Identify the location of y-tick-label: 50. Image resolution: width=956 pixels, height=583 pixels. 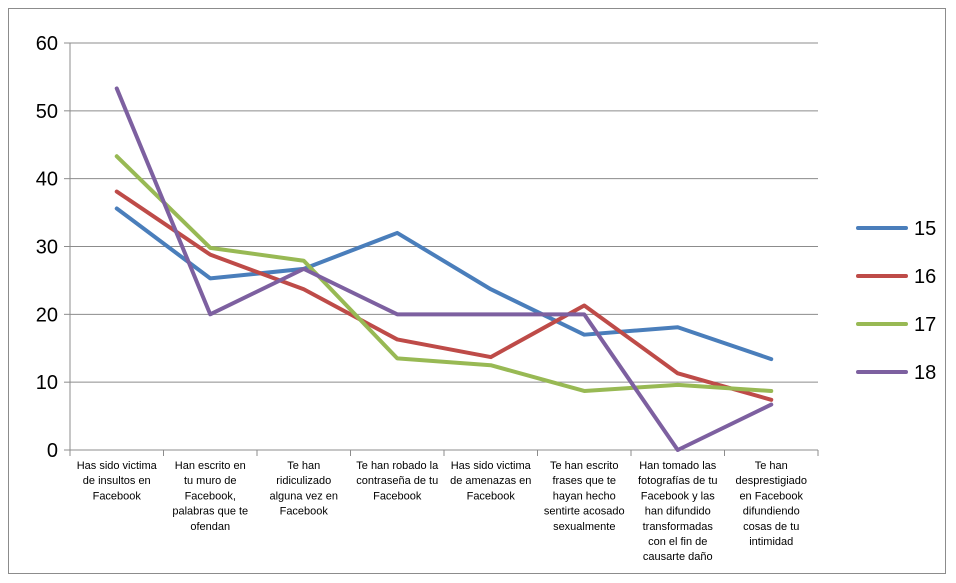
(47, 112).